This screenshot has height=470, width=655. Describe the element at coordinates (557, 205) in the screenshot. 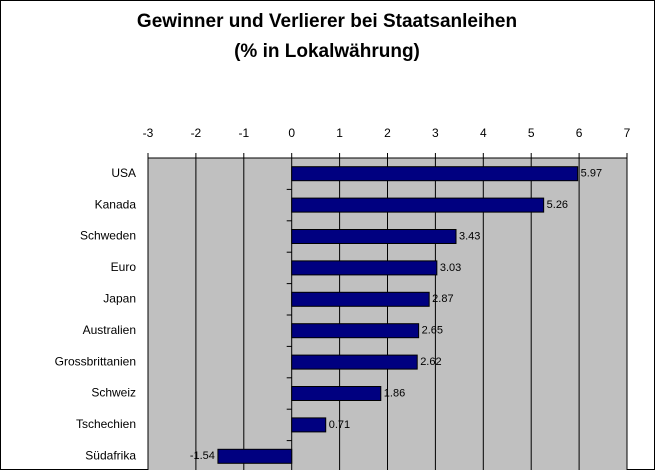

I see `value-label: 5.26` at that location.